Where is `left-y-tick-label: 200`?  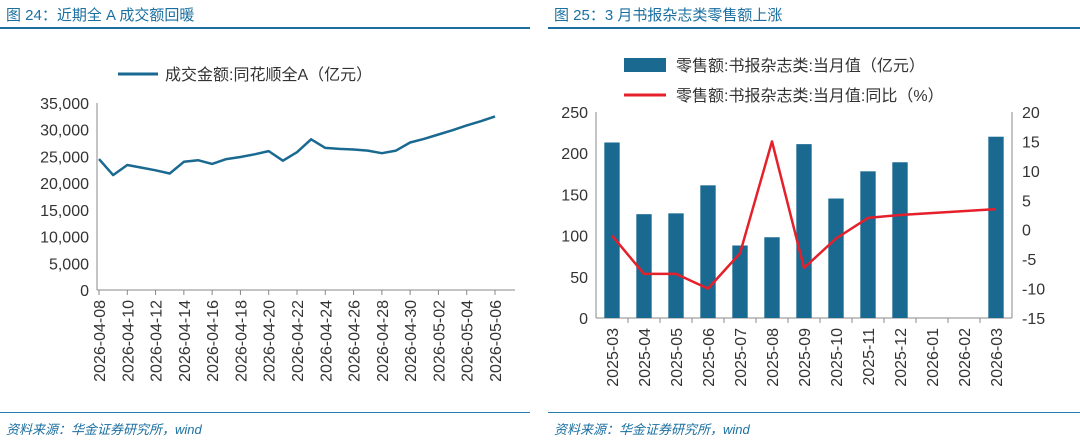
left-y-tick-label: 200 is located at coordinates (574, 154).